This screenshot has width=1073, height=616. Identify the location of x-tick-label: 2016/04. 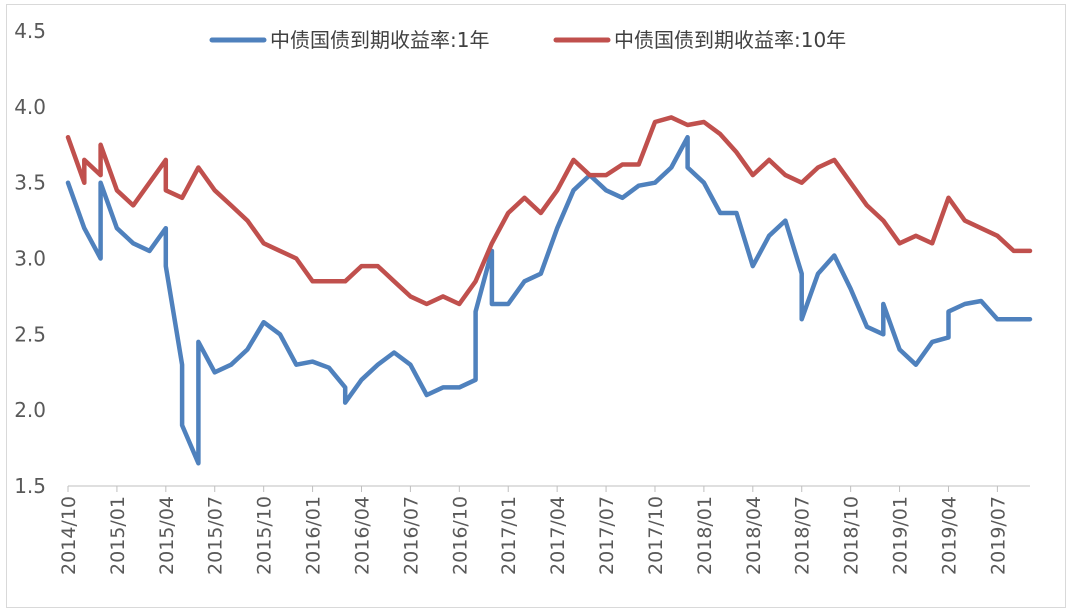
(362, 535).